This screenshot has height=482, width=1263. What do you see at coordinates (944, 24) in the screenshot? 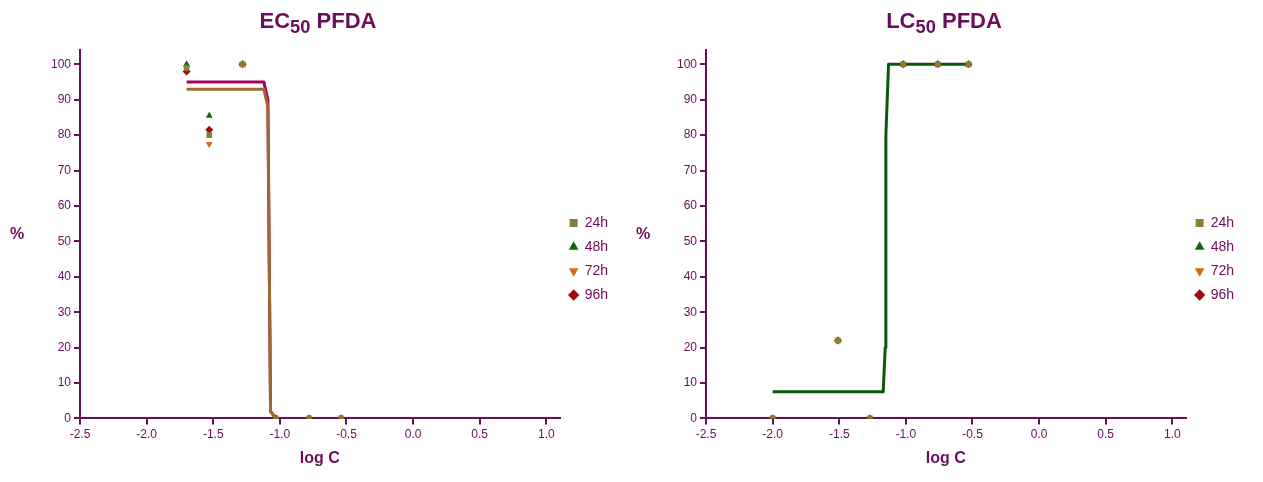
I see `chart-title: LC$_{50}$ PFDA` at bounding box center [944, 24].